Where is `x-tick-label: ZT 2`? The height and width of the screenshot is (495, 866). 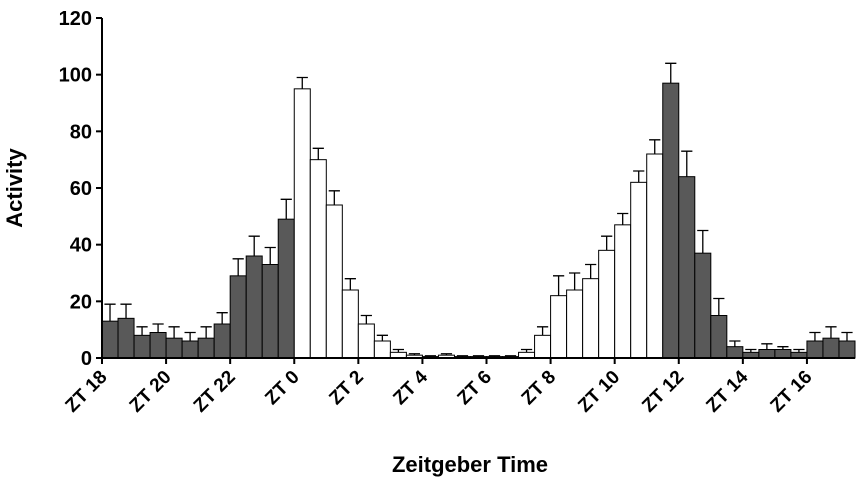
x-tick-label: ZT 2 is located at coordinates (346, 388).